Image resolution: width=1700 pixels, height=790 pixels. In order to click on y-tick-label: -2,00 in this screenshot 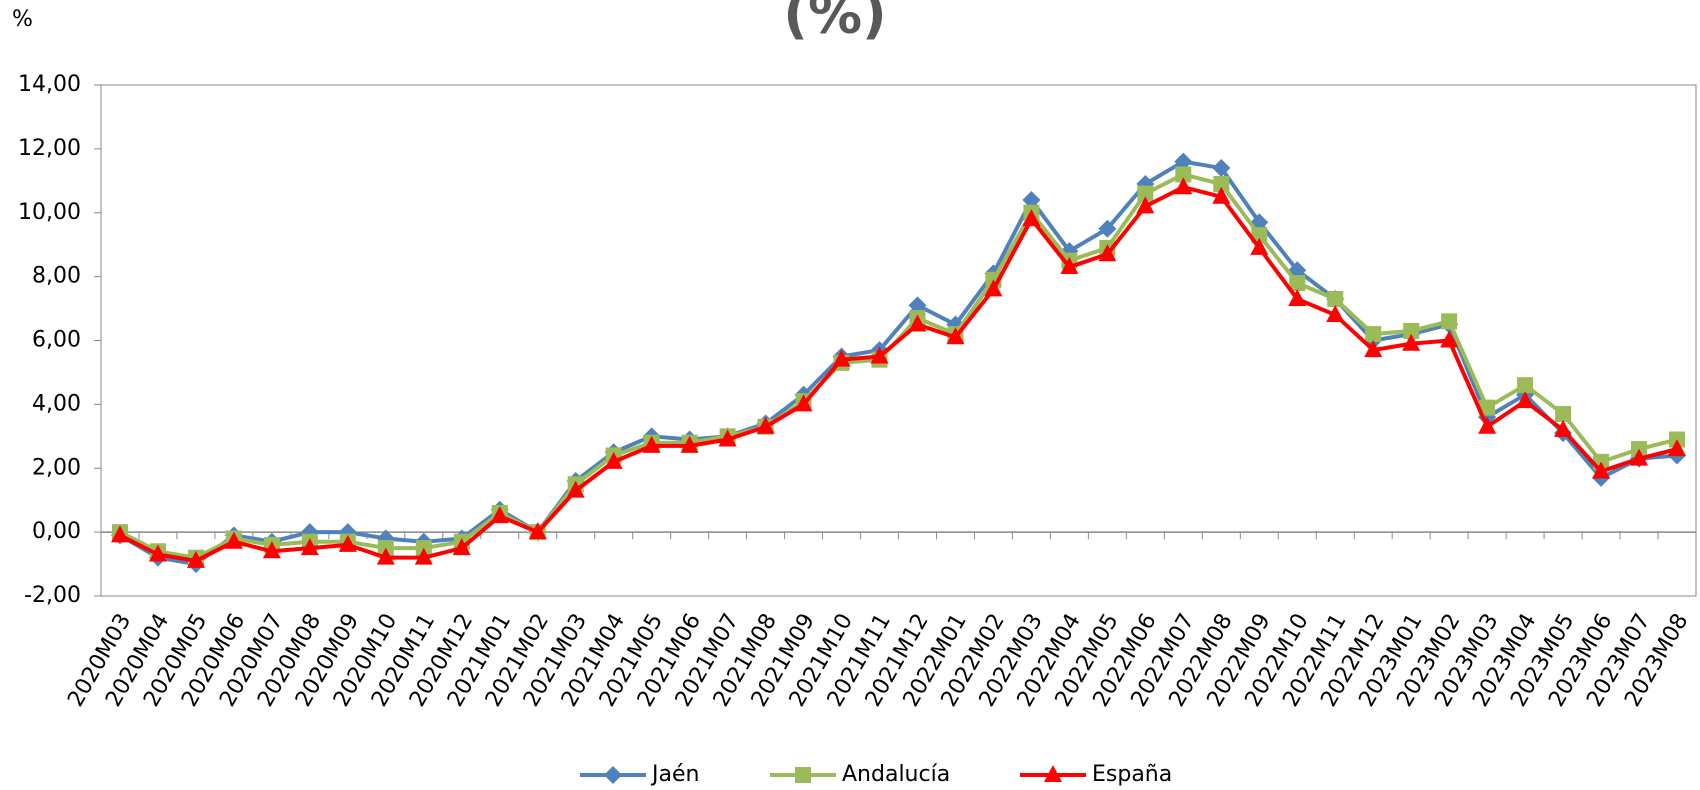, I will do `click(52, 595)`.